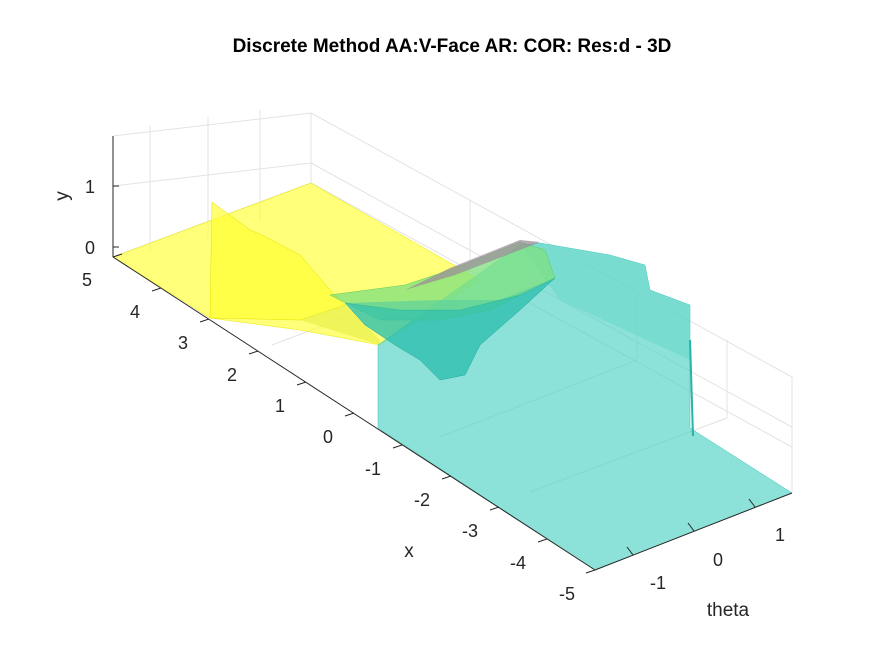 Image resolution: width=875 pixels, height=656 pixels. What do you see at coordinates (90, 187) in the screenshot?
I see `y-tick-label: 1` at bounding box center [90, 187].